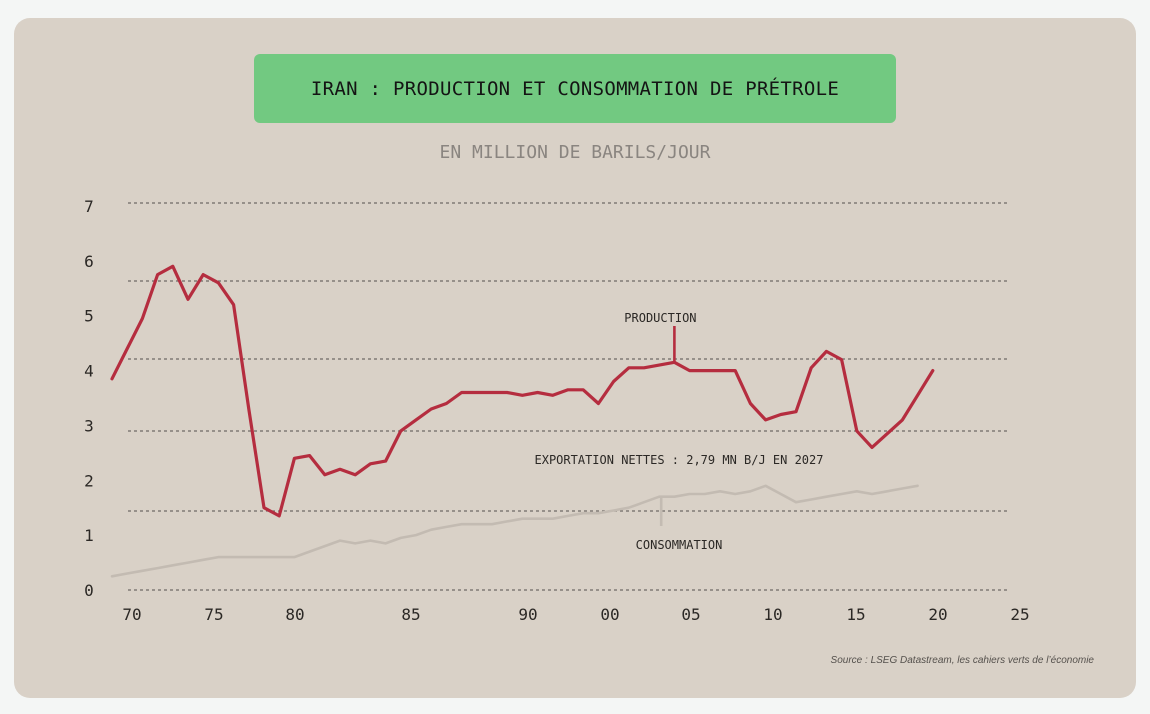 This screenshot has height=714, width=1150. What do you see at coordinates (855, 614) in the screenshot?
I see `x-tick-label: 15` at bounding box center [855, 614].